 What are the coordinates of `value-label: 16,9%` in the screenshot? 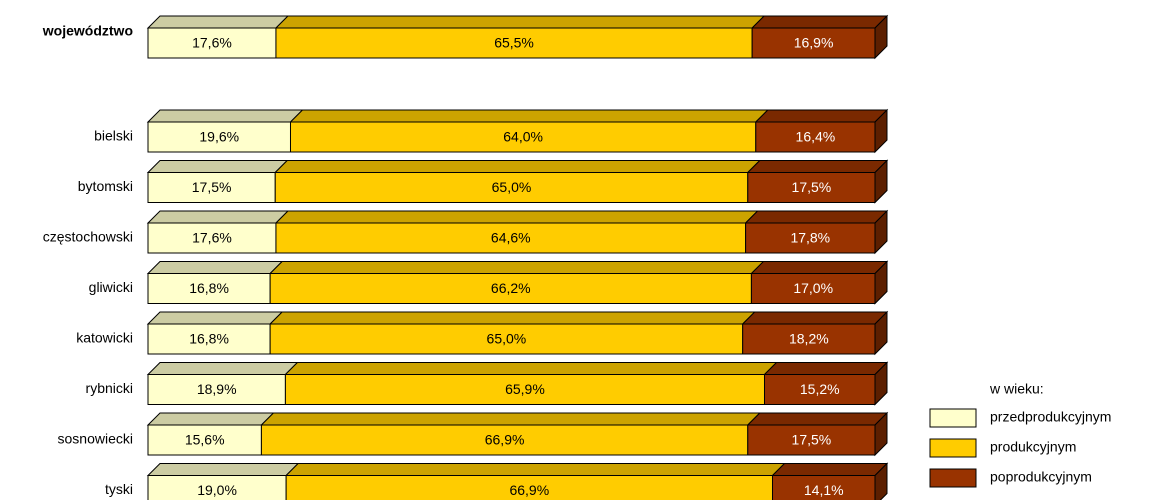 It's located at (814, 43).